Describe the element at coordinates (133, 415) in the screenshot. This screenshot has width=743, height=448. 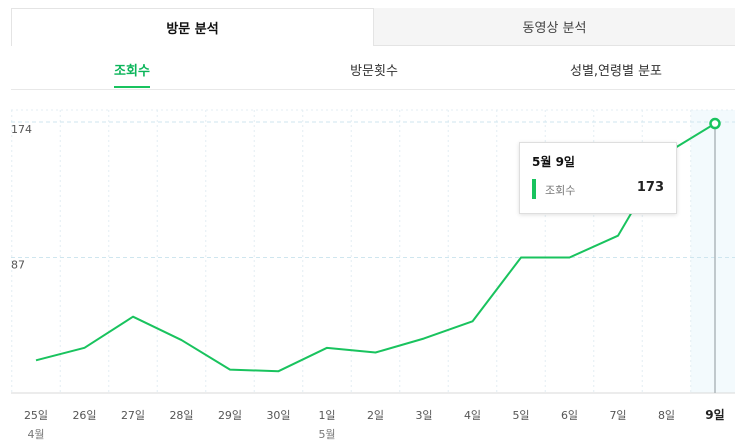
I see `x-tick-label: 27일` at that location.